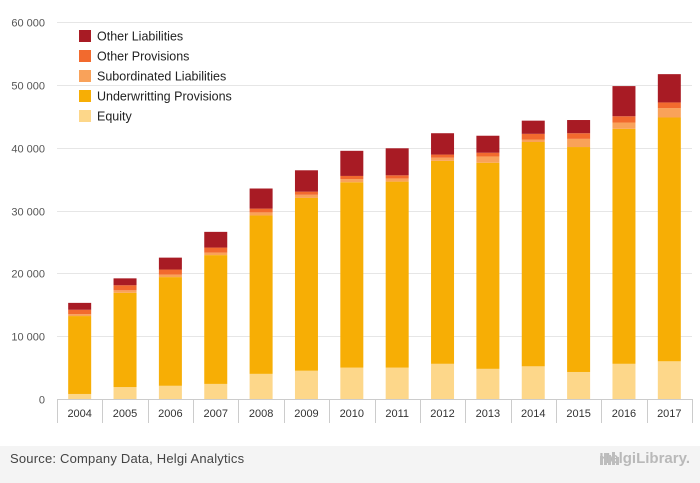  What do you see at coordinates (28, 24) in the screenshot?
I see `y-tick-label: 60 000` at bounding box center [28, 24].